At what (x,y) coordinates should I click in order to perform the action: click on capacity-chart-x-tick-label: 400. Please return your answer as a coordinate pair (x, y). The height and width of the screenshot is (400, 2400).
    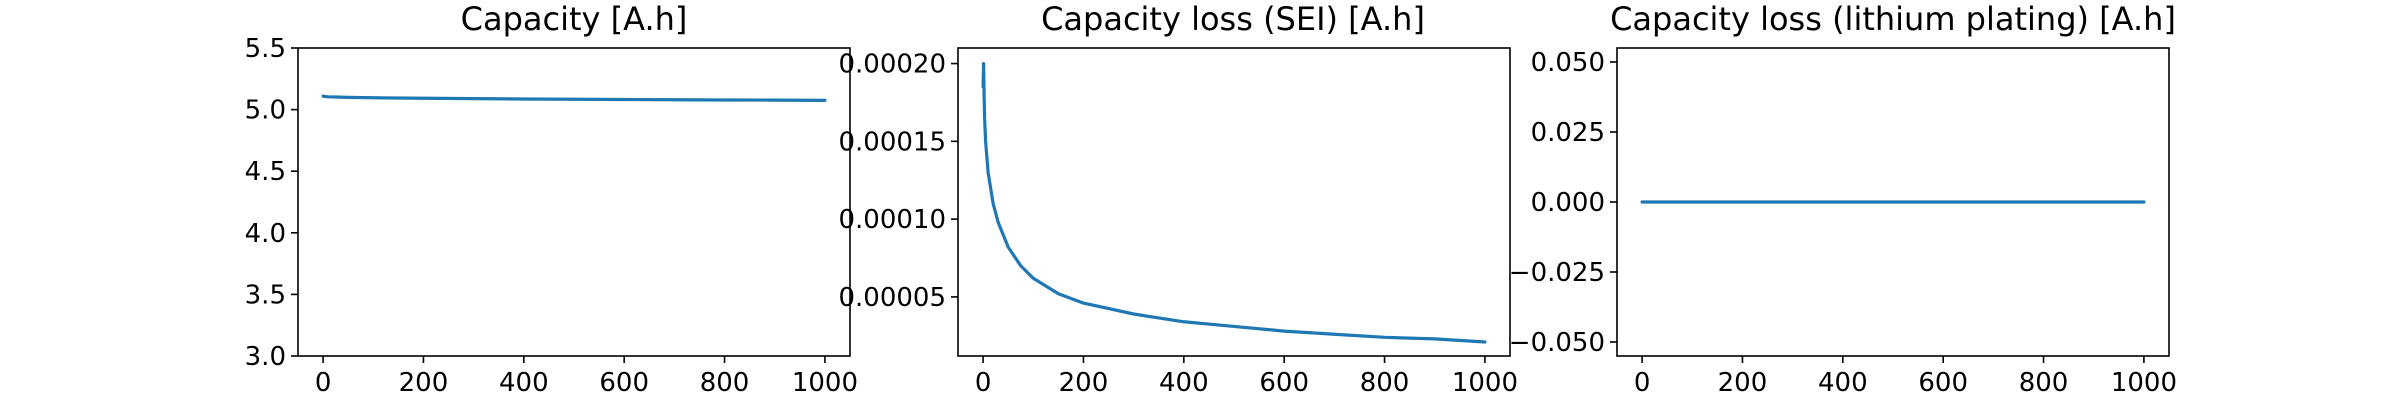
    Looking at the image, I should click on (524, 383).